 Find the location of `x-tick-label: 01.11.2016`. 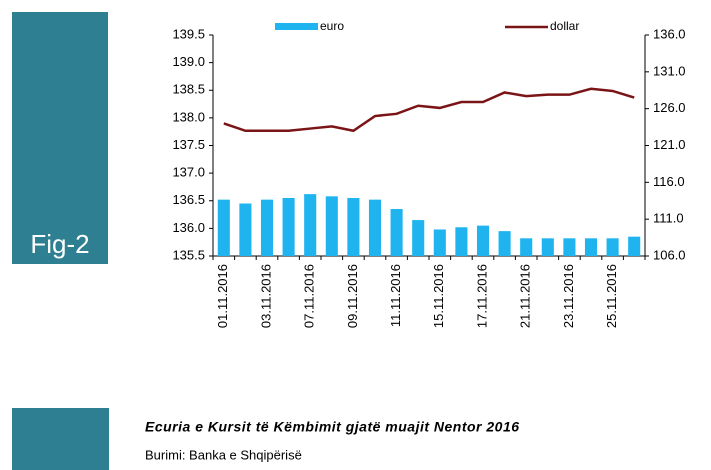

x-tick-label: 01.11.2016 is located at coordinates (222, 296).